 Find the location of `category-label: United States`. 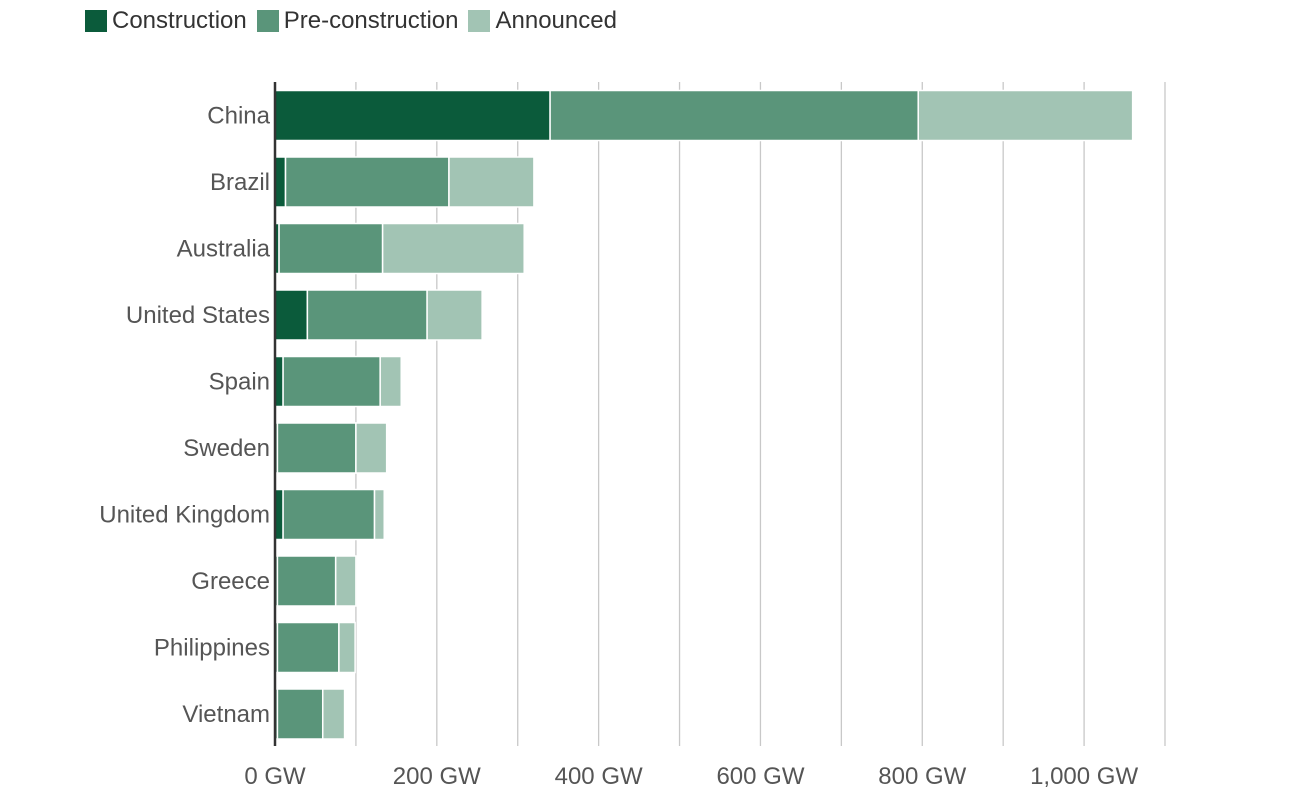

category-label: United States is located at coordinates (198, 315).